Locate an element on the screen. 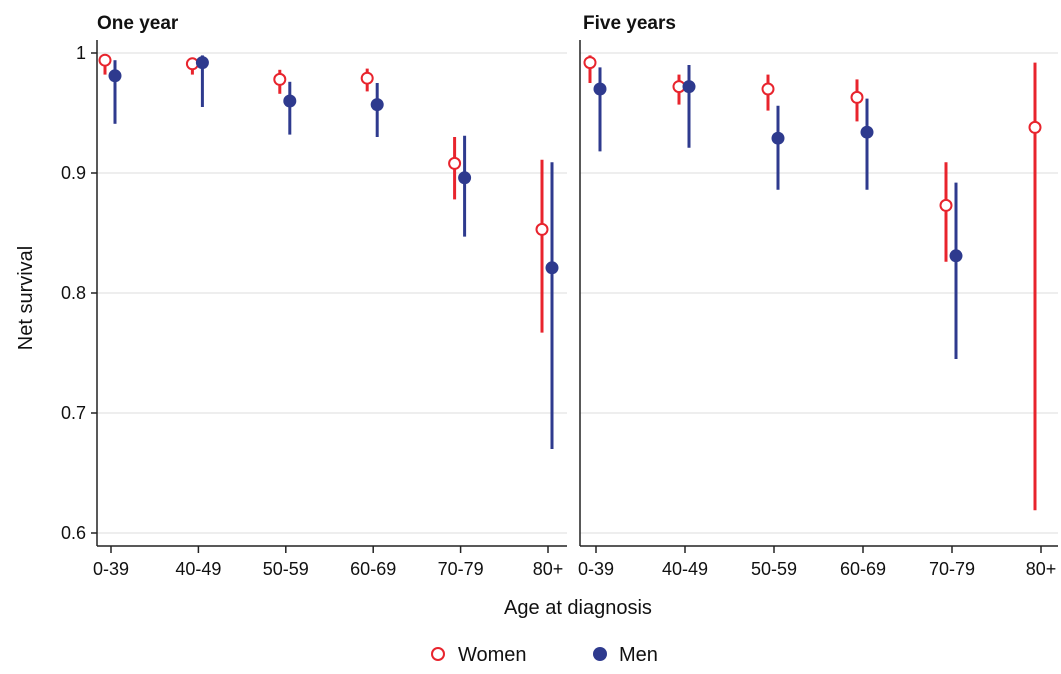 Image resolution: width=1061 pixels, height=674 pixels. y-axis-title: Net survival is located at coordinates (26, 298).